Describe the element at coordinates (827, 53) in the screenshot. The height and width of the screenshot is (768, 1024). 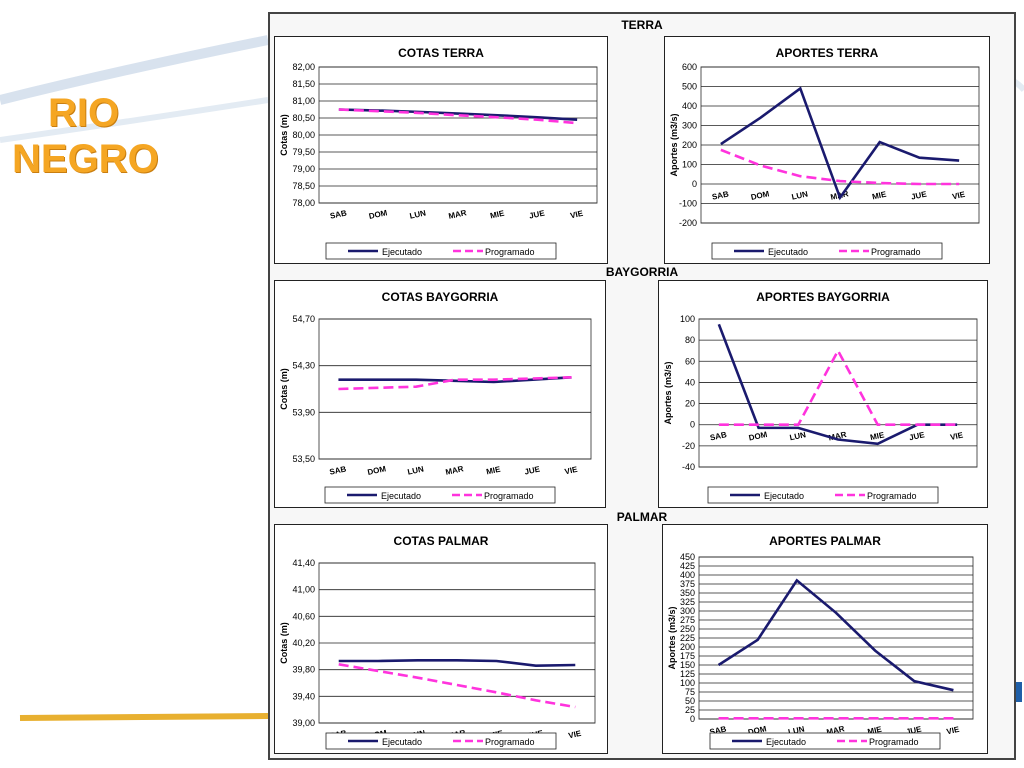
I see `chart-title: APORTES TERRA` at that location.